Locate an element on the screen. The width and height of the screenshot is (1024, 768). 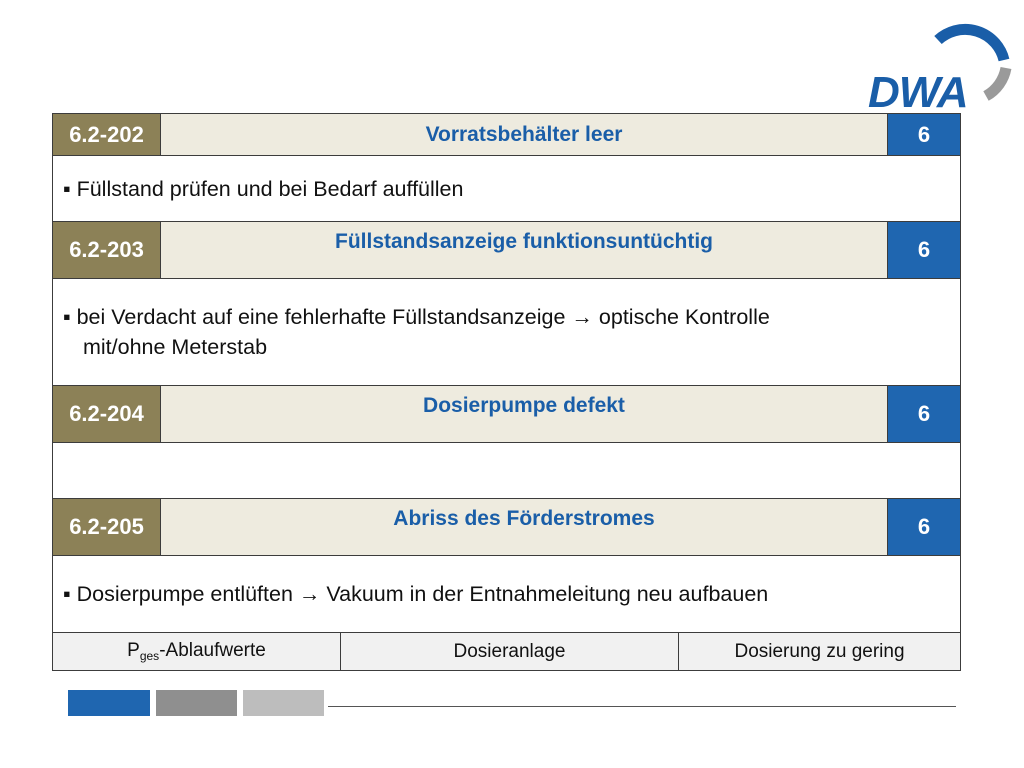
dwa-logo: DWA is located at coordinates (941, 67).